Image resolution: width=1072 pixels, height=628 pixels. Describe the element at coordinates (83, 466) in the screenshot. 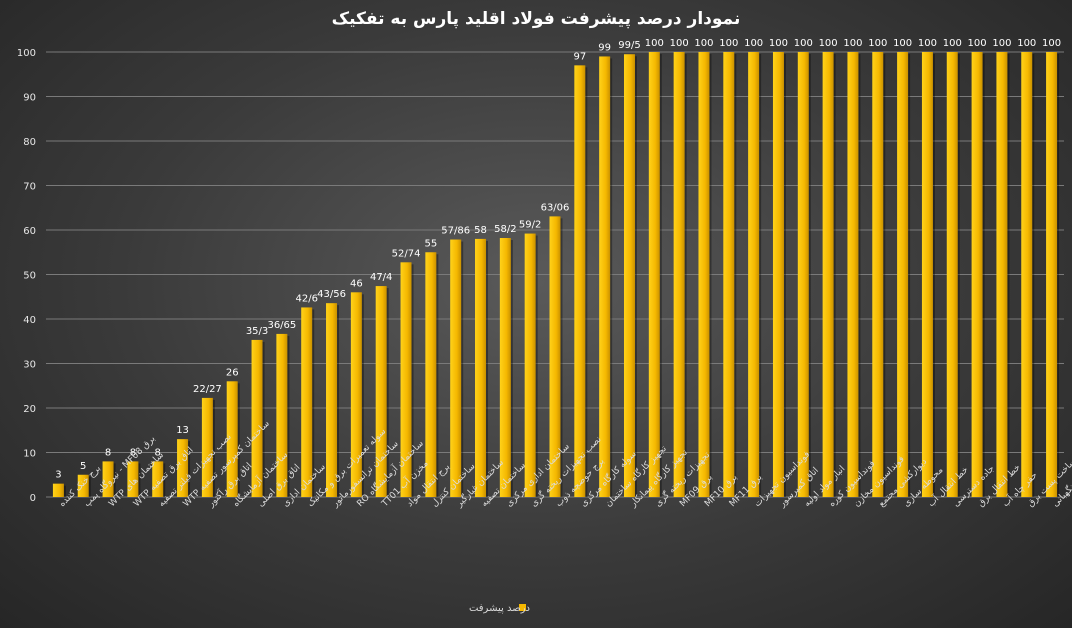

I see `data-label: 5` at that location.